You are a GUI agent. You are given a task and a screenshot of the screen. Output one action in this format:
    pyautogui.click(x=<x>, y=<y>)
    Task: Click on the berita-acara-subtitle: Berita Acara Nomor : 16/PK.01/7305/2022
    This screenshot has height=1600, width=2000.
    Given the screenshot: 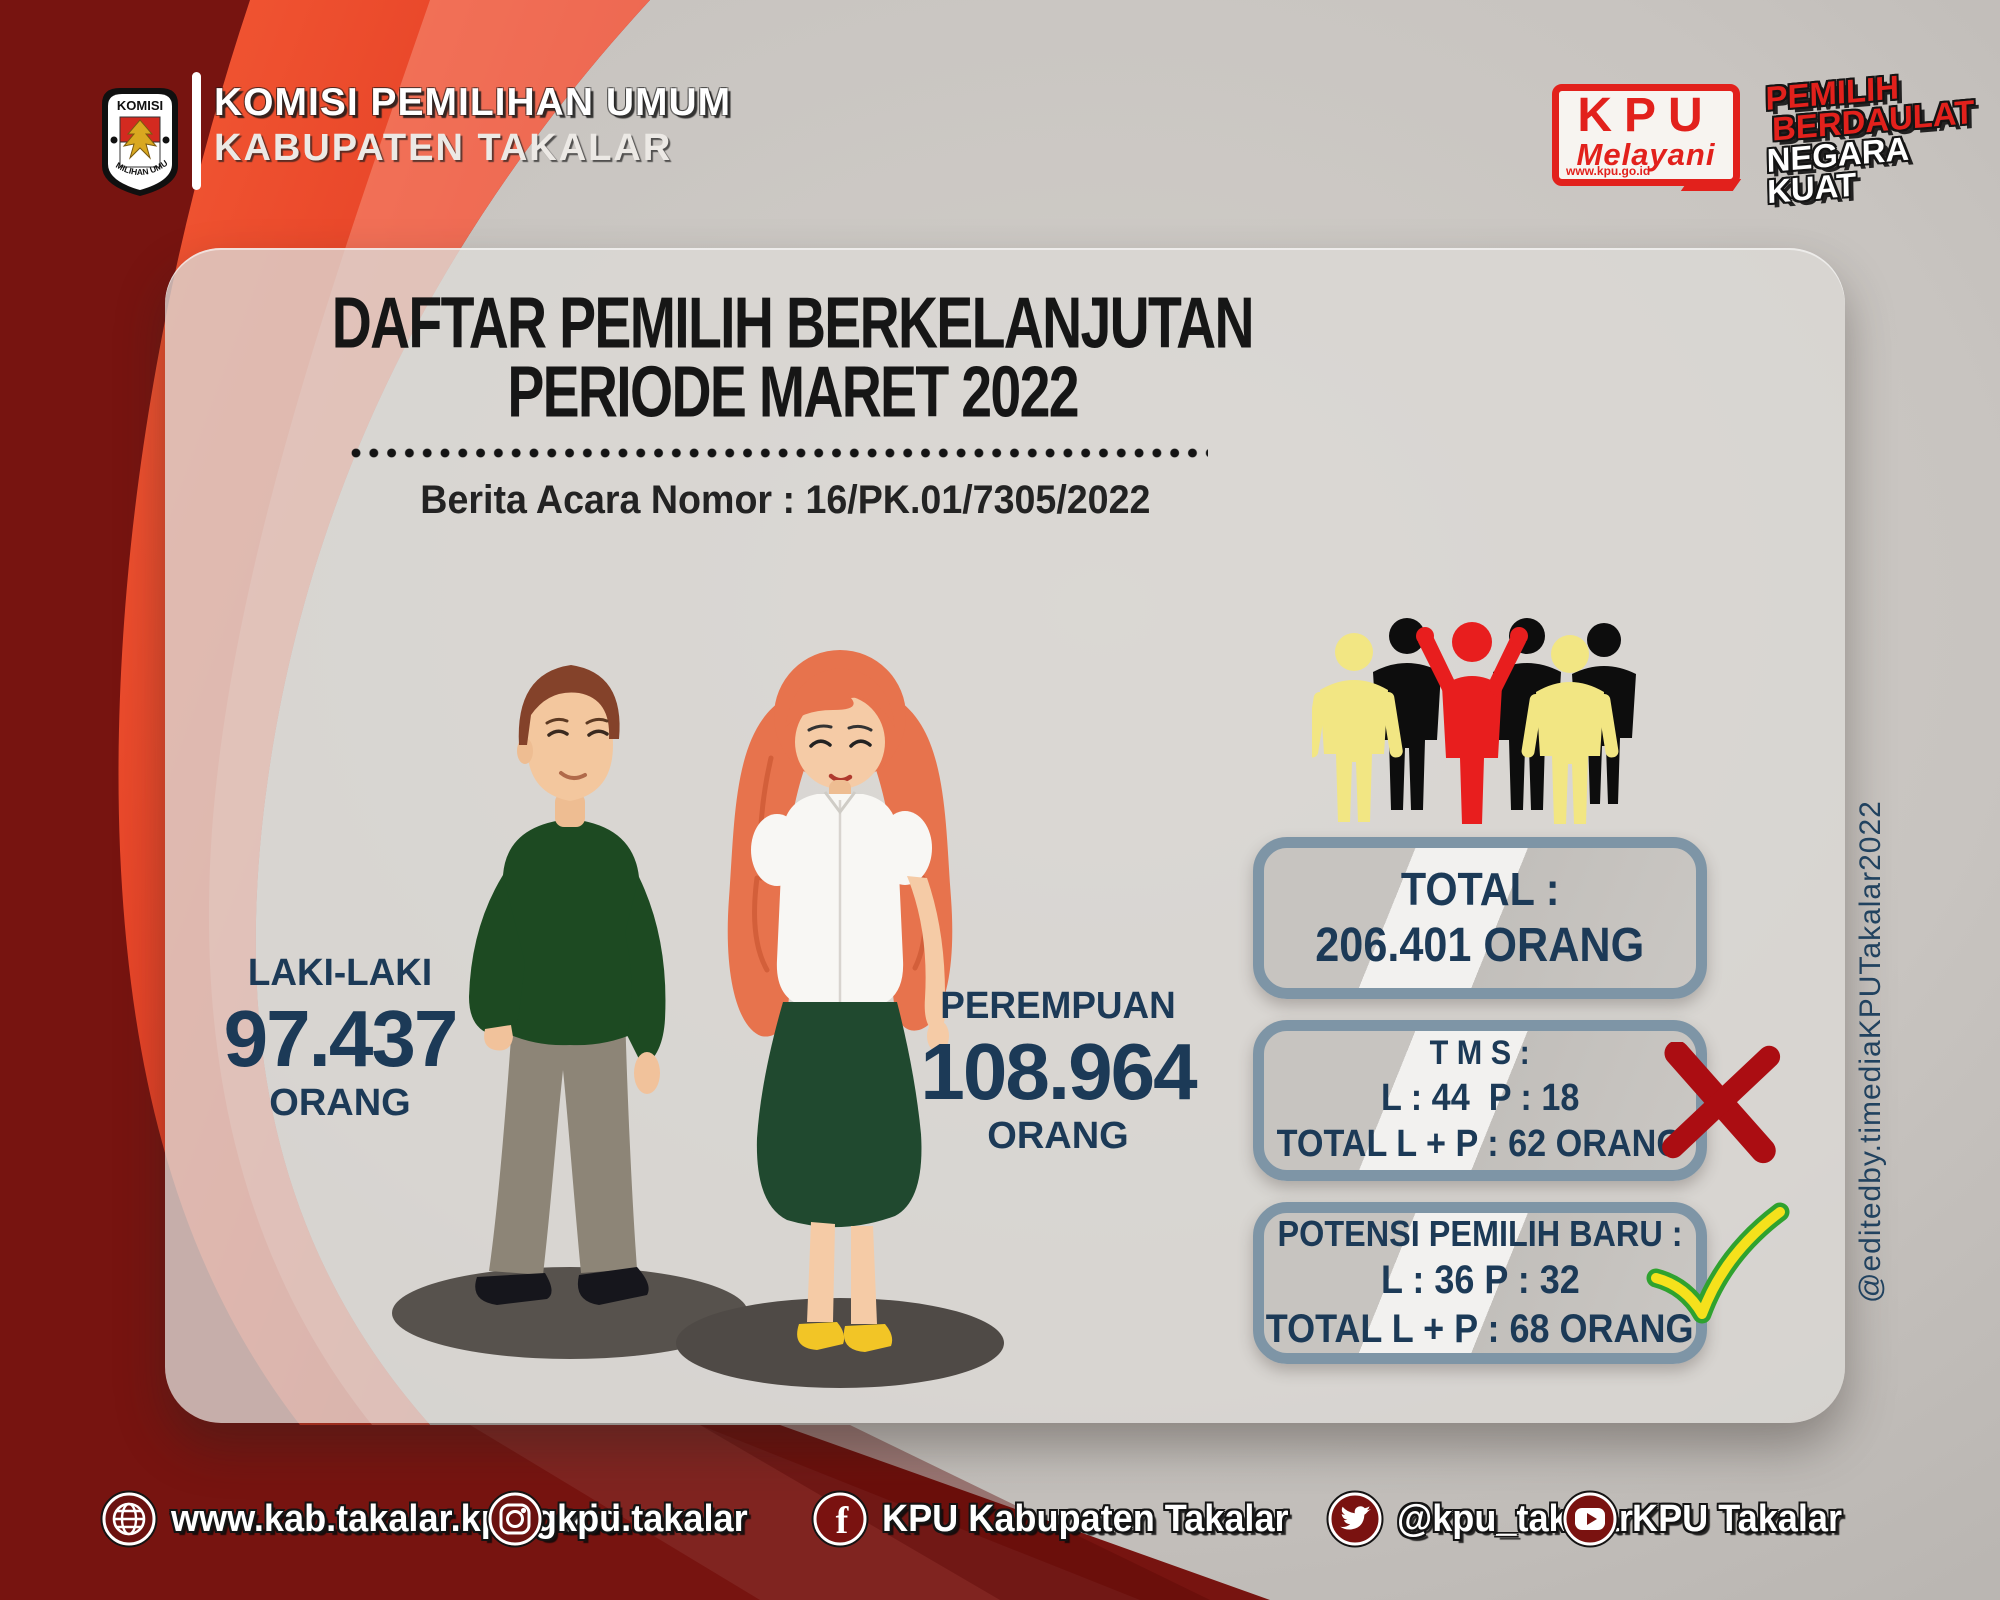 What is the action you would take?
    pyautogui.click(x=785, y=500)
    